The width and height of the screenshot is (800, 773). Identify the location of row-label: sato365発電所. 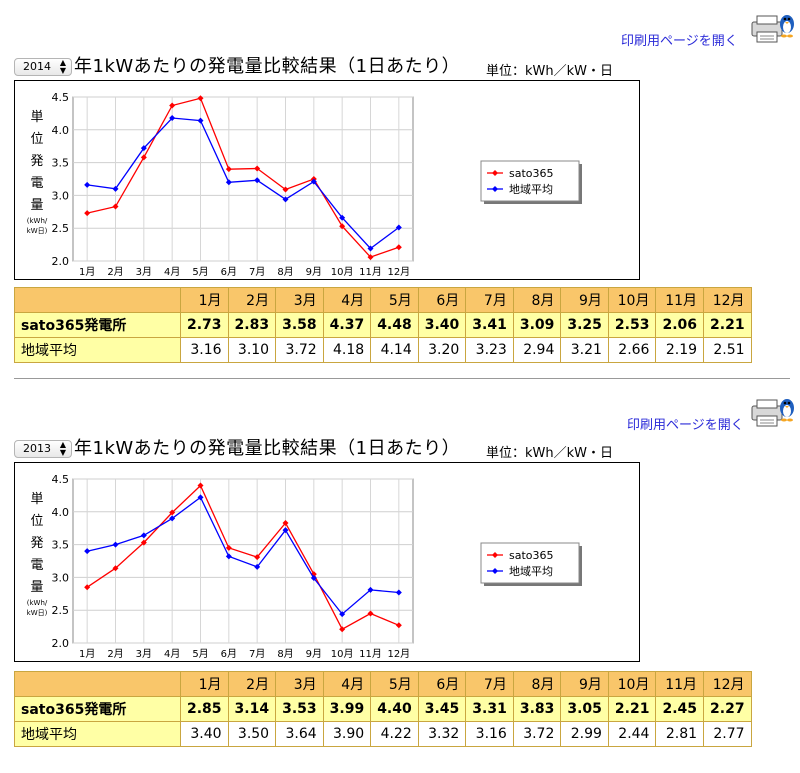
(97, 709).